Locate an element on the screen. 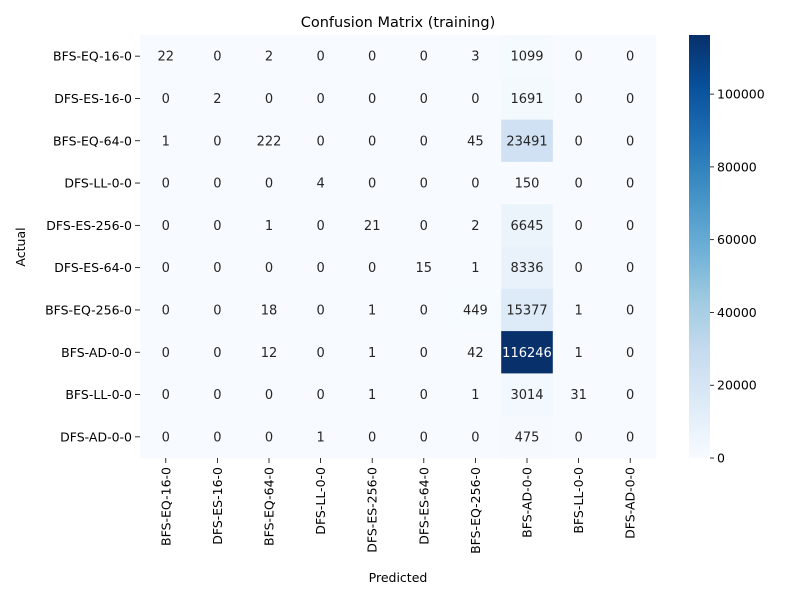 The image size is (800, 604). cell-value-label: 3014 is located at coordinates (526, 395).